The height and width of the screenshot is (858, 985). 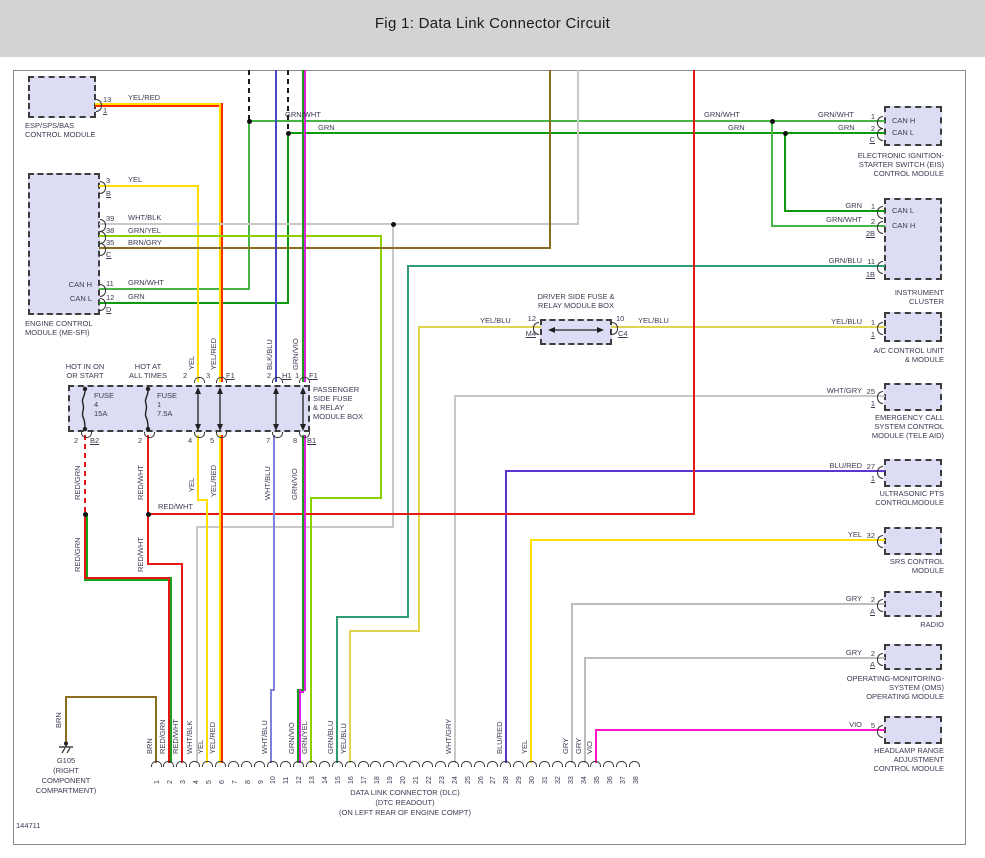 What do you see at coordinates (66, 790) in the screenshot?
I see `ground-label: COMPARTMENT)` at bounding box center [66, 790].